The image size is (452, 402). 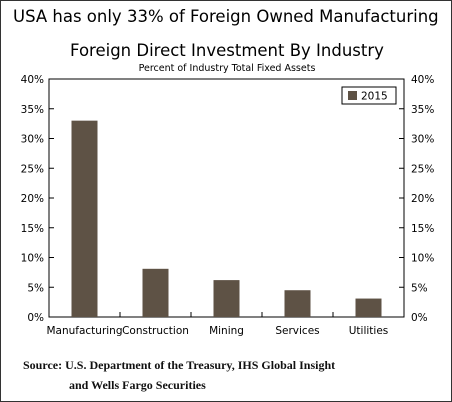 I want to click on bar-utilities, so click(x=368, y=307).